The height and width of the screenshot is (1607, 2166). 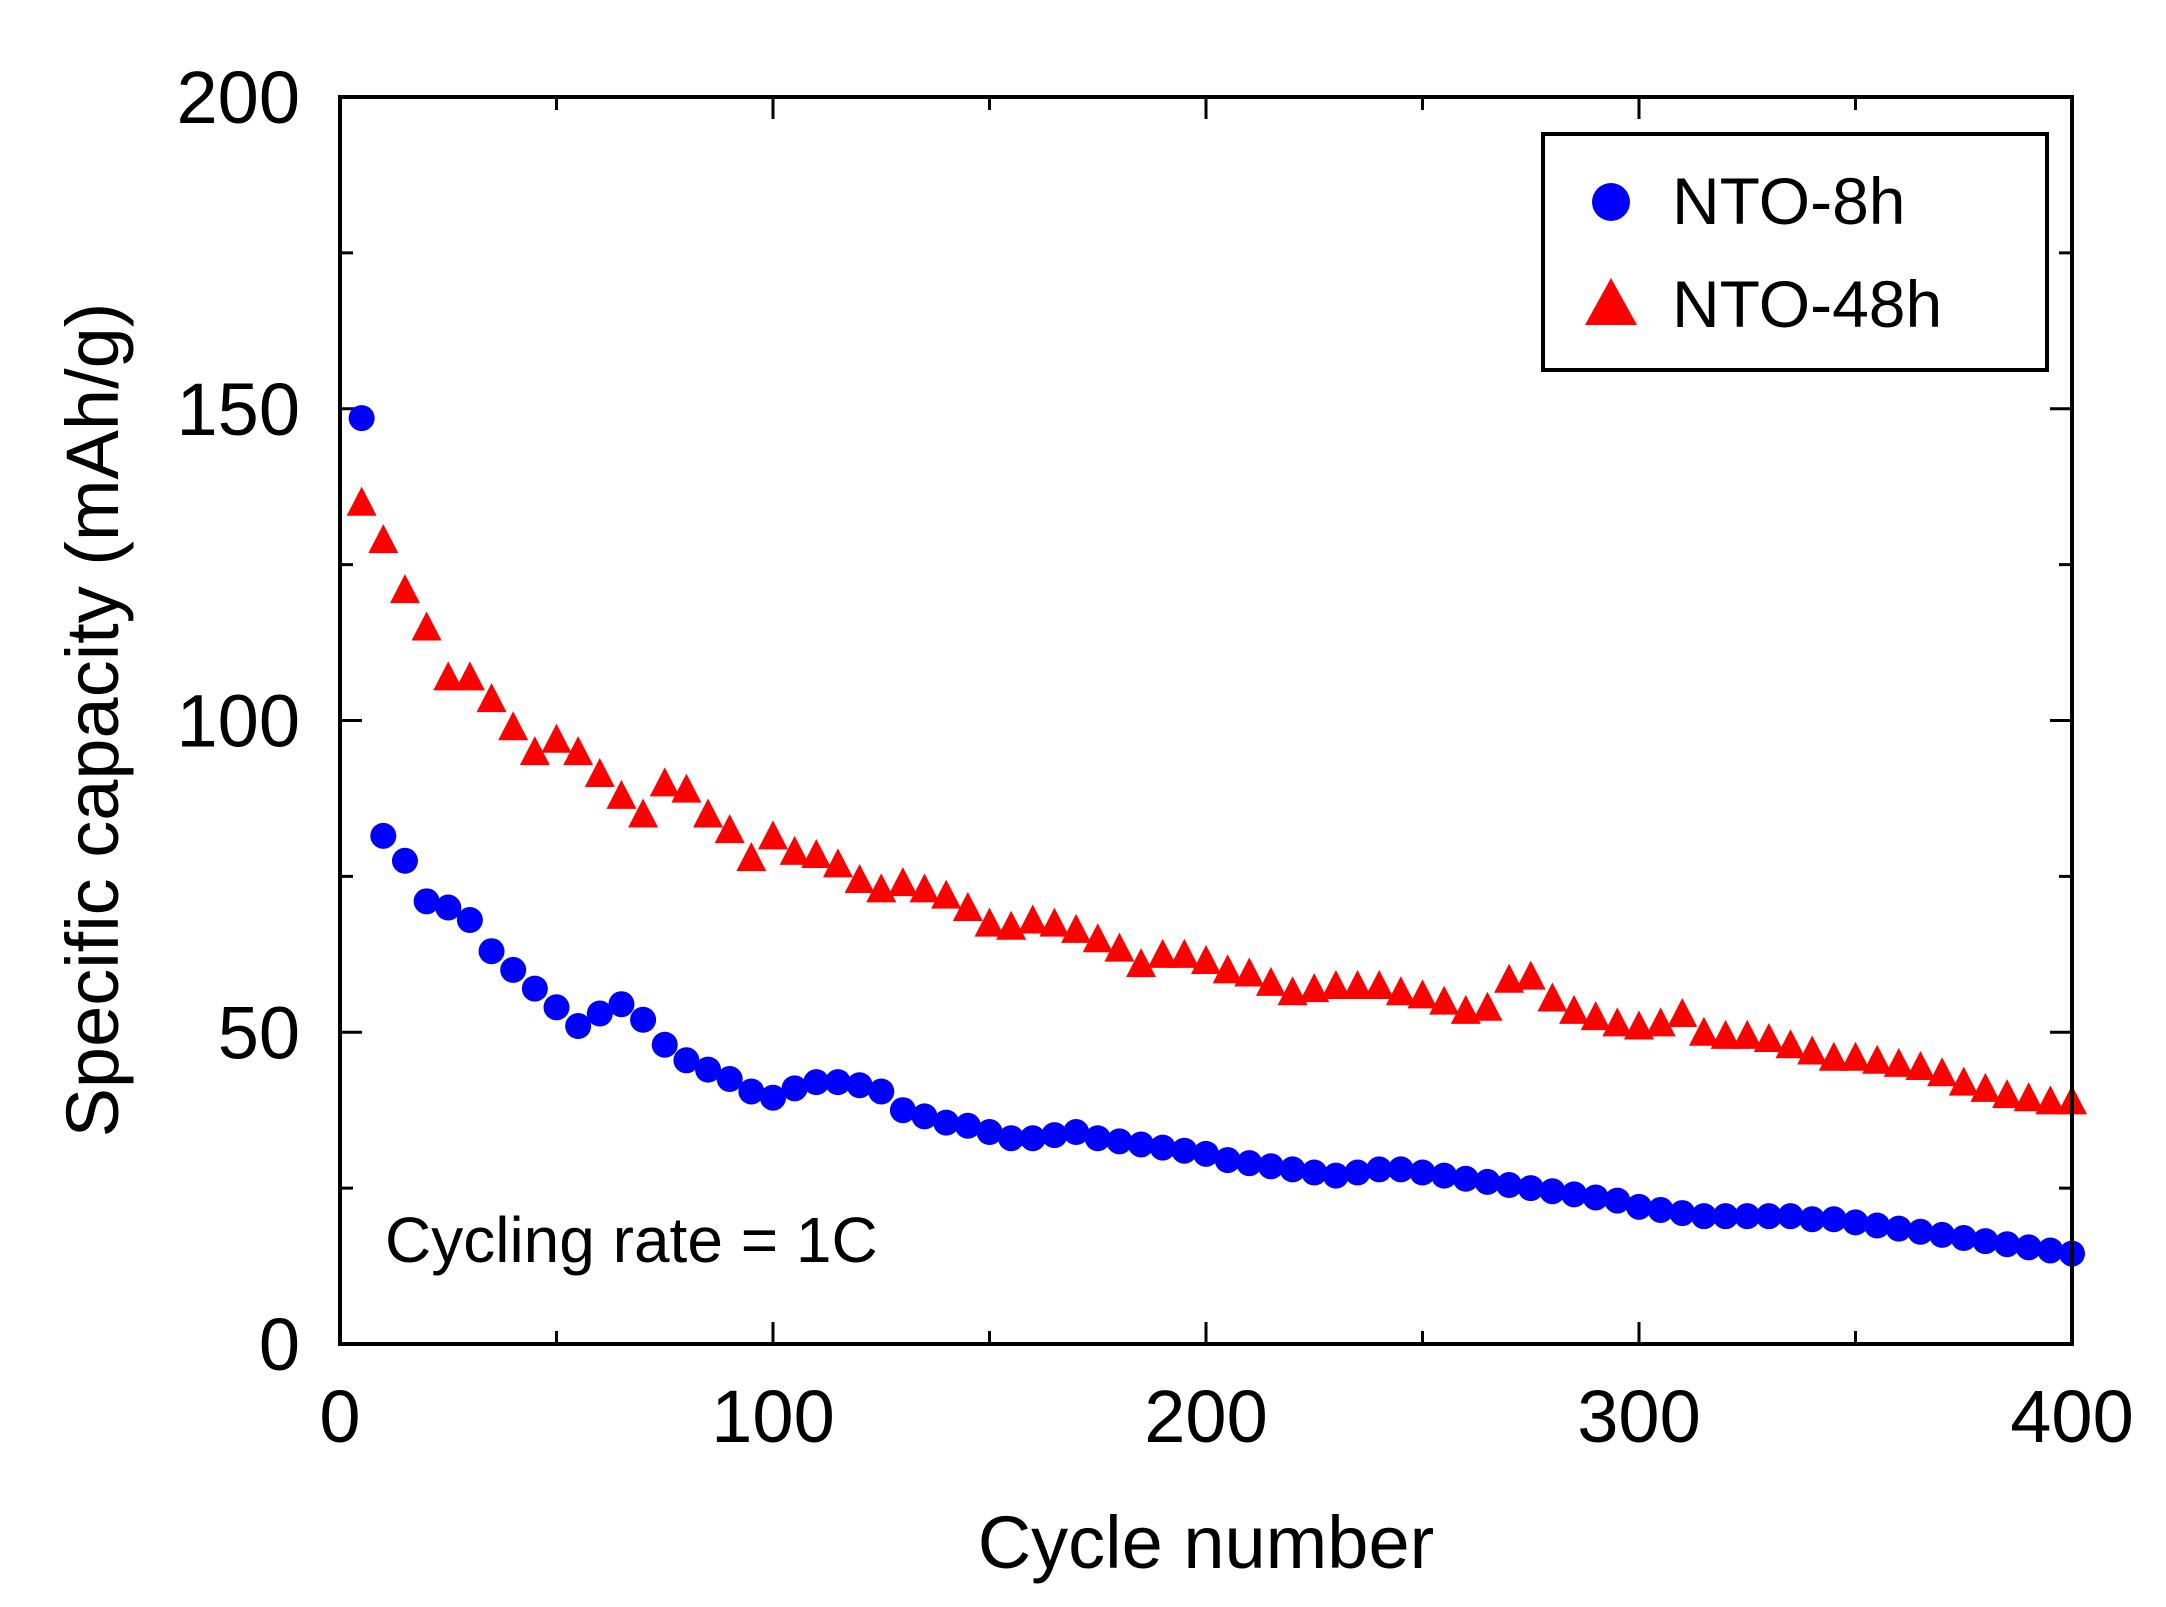 What do you see at coordinates (2071, 1416) in the screenshot?
I see `x-tick-label: 400` at bounding box center [2071, 1416].